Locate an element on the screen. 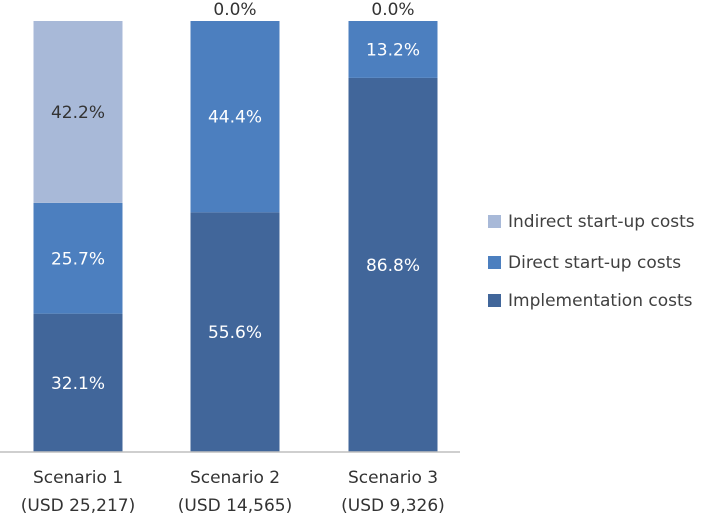  data-label-implementation-costs-1: 32.1% is located at coordinates (78, 384).